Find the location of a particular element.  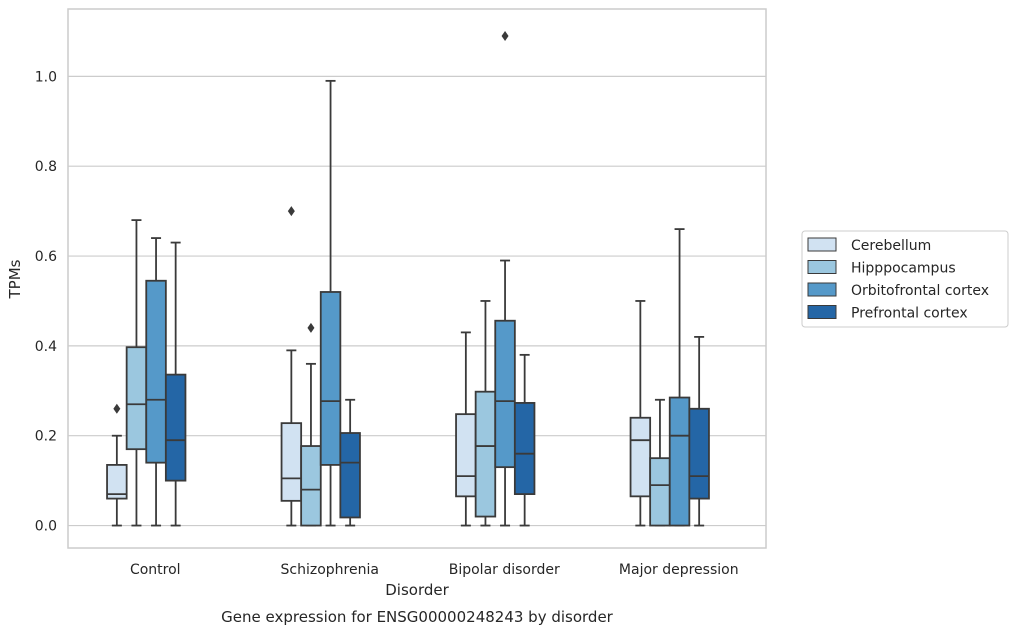

legend-label: Hipppocampus is located at coordinates (903, 269).